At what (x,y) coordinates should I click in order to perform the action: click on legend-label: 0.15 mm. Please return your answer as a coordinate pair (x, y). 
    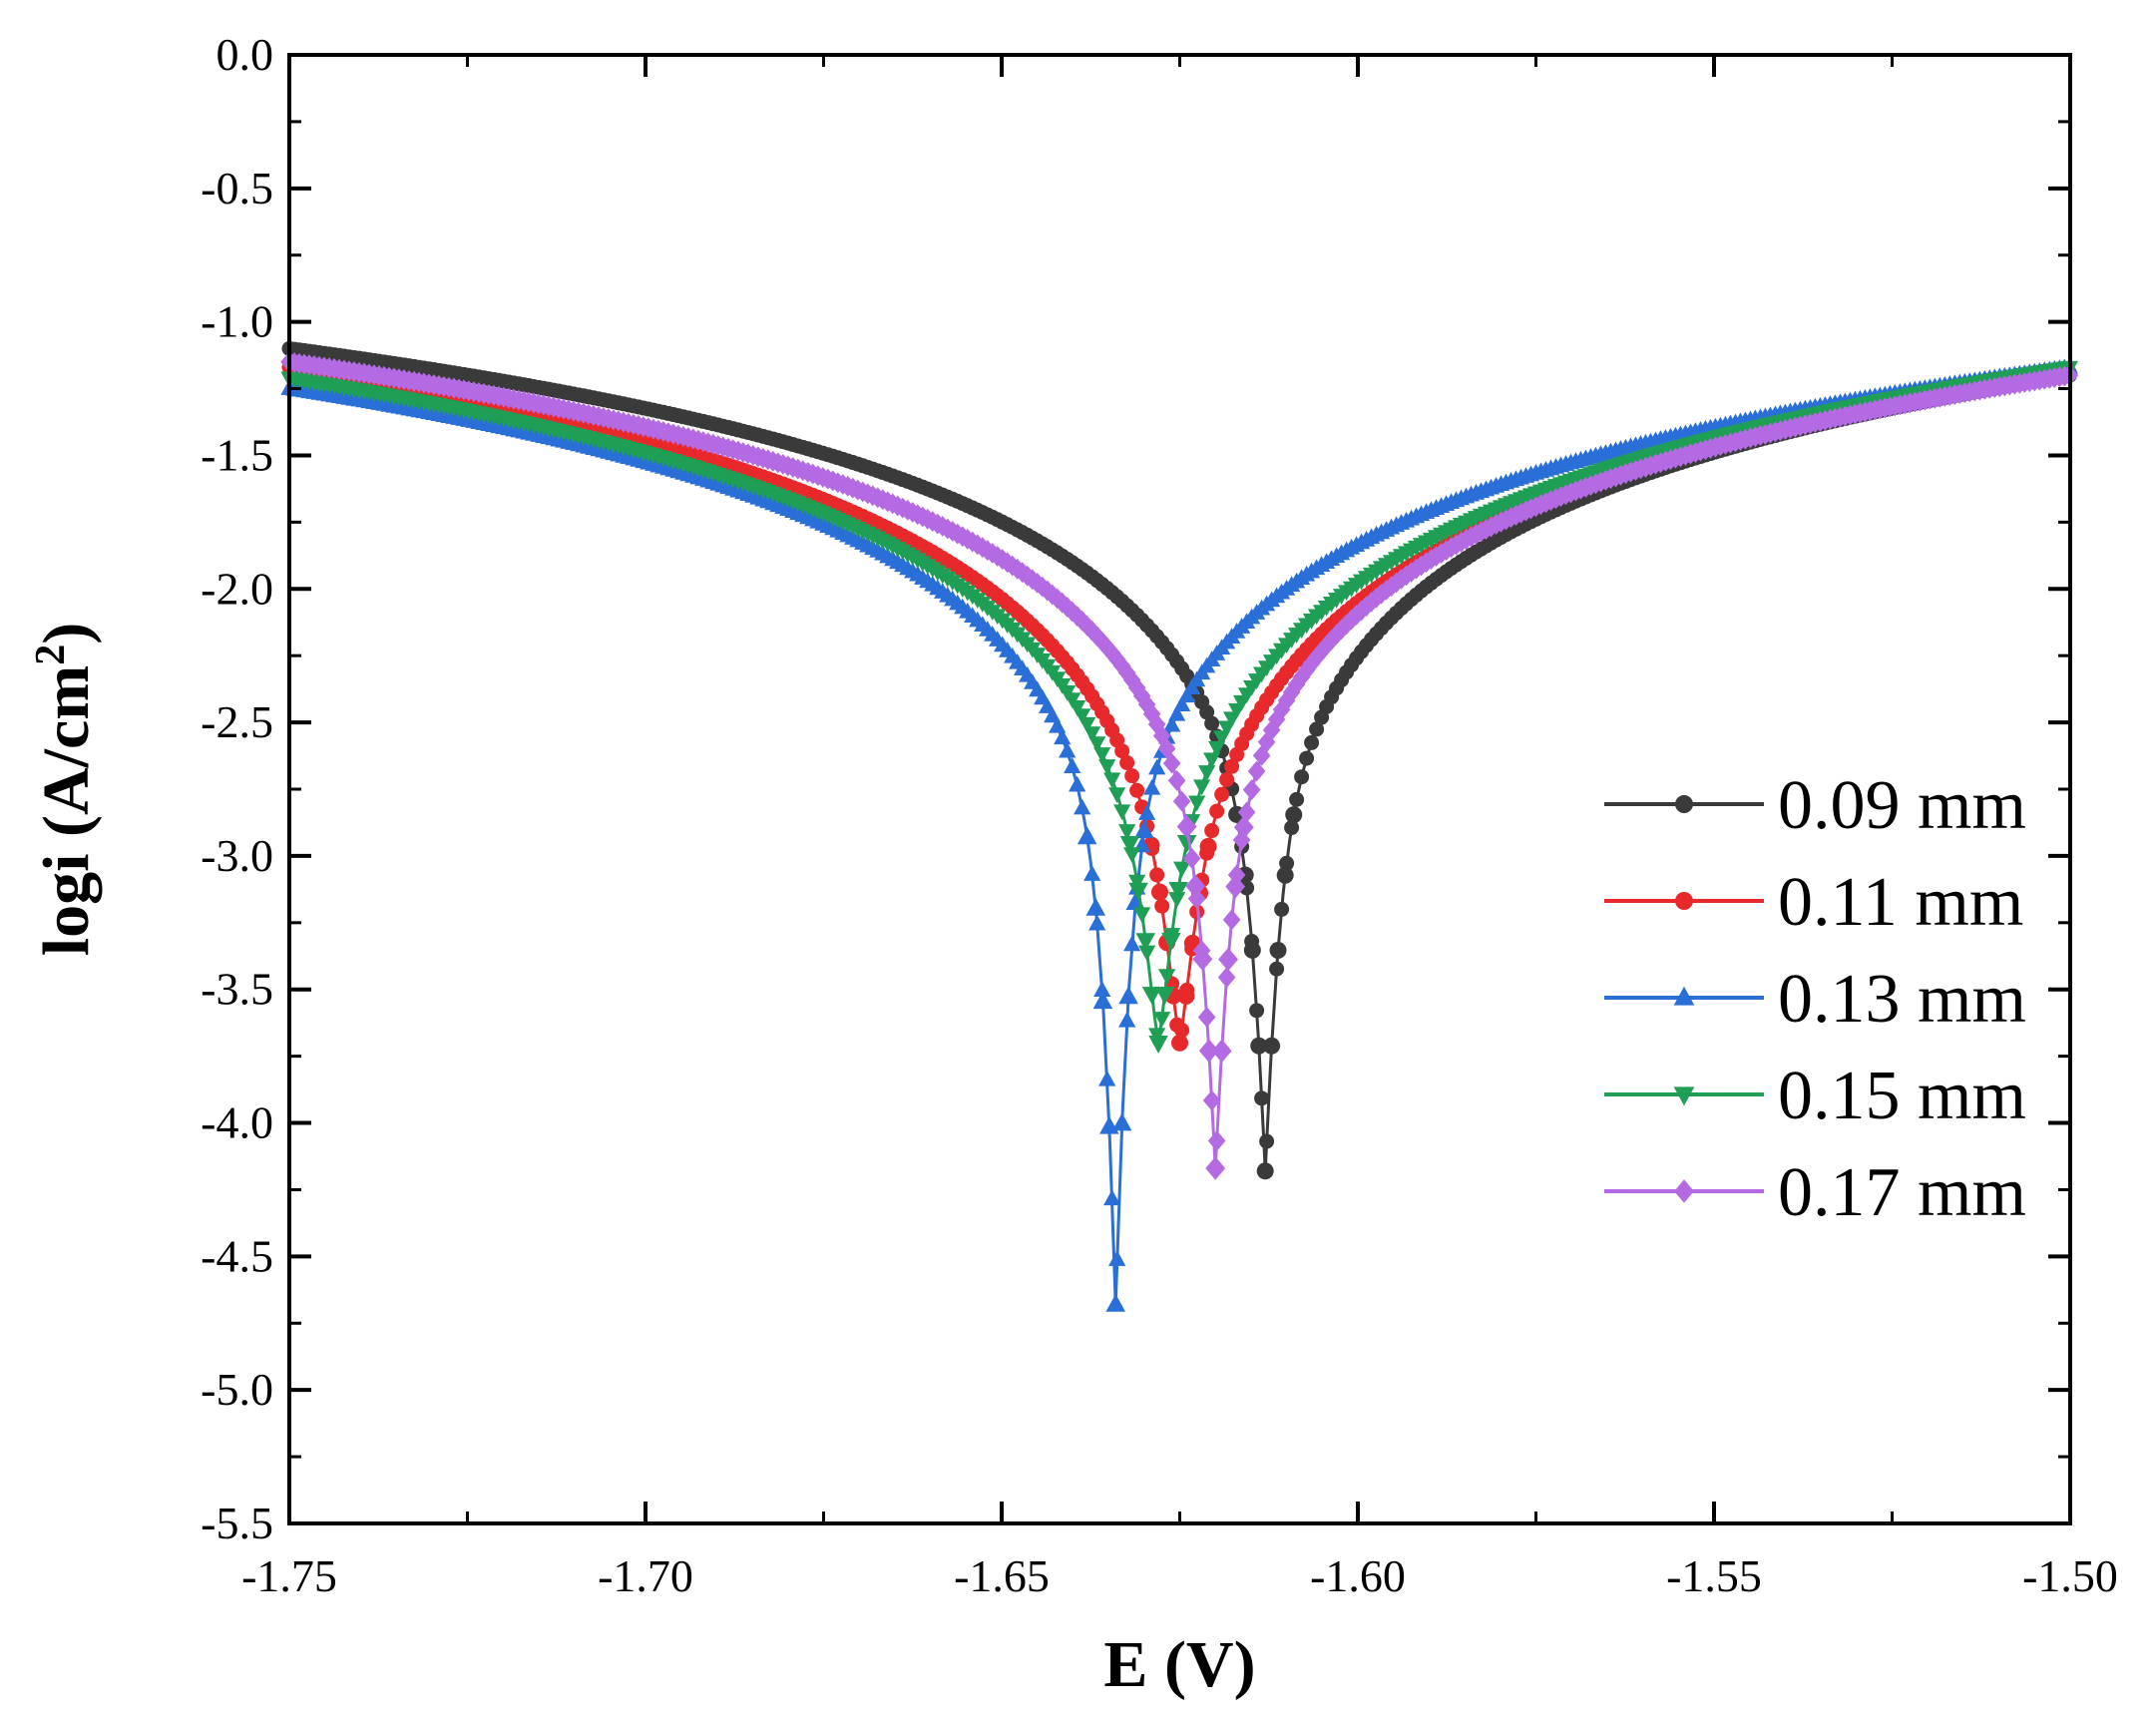
    Looking at the image, I should click on (1902, 1096).